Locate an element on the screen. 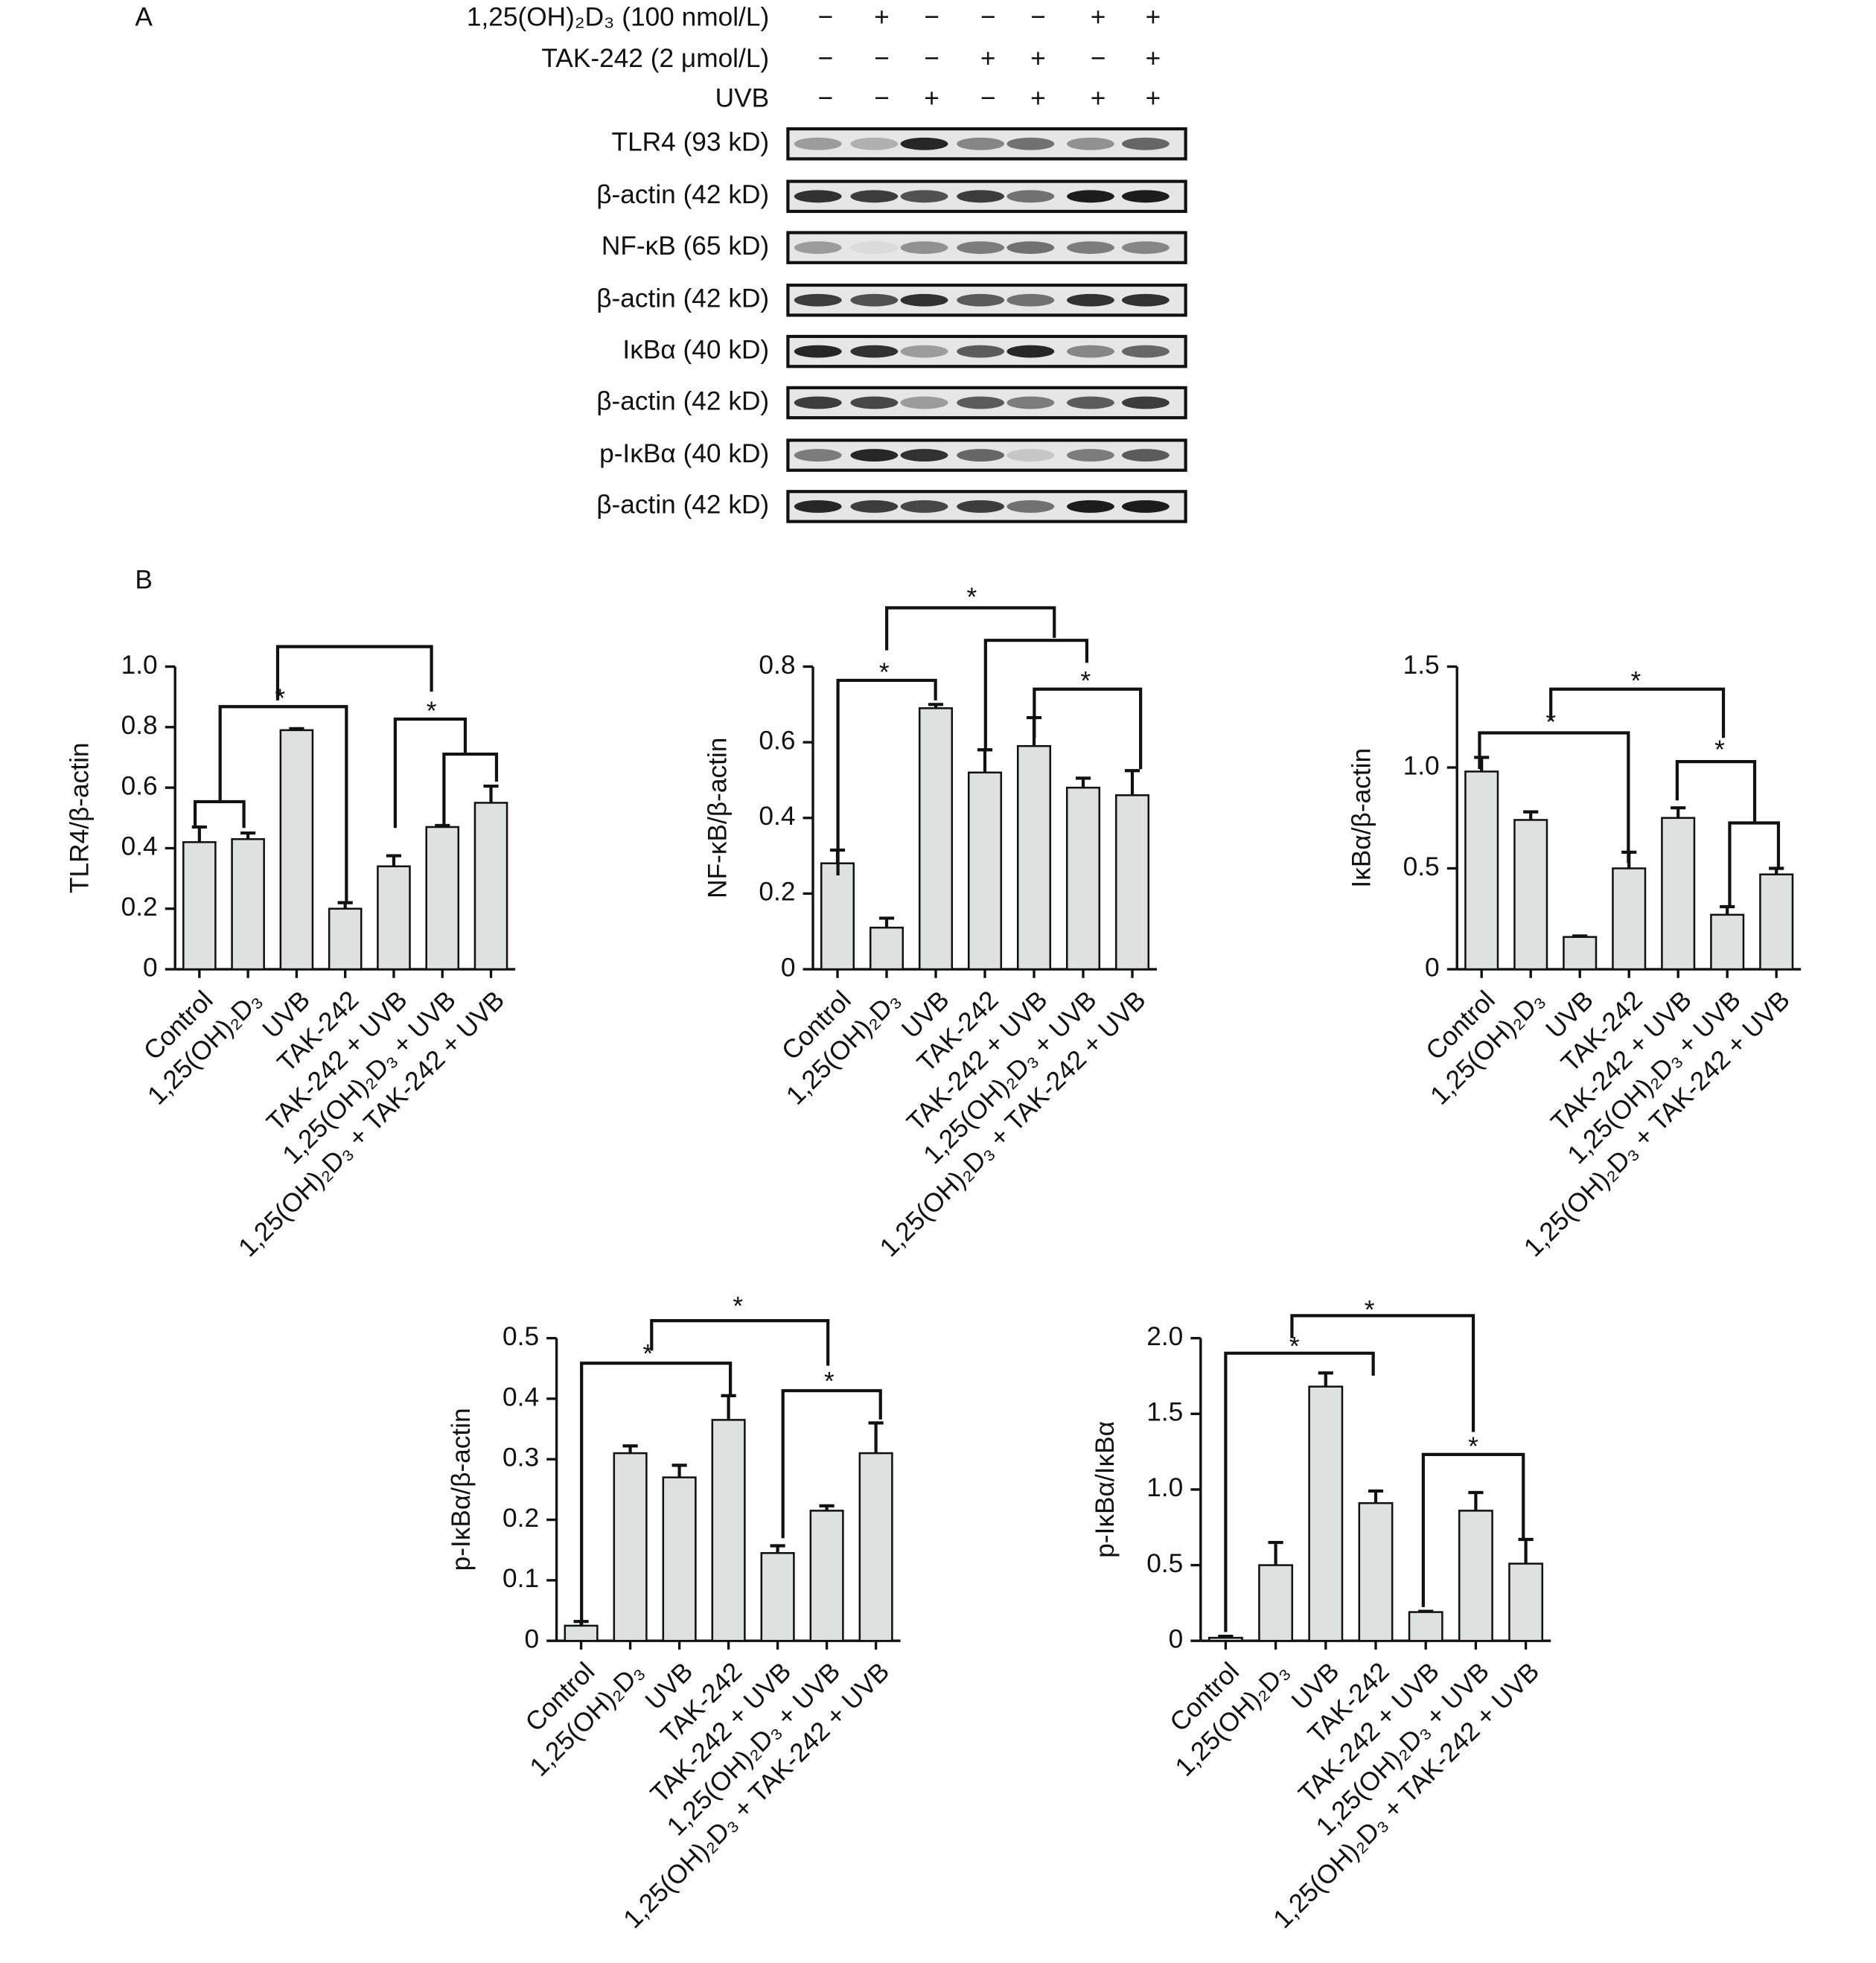  condition-label: 1,25(OH)₂D₃ (100 nmol/L) is located at coordinates (618, 17).